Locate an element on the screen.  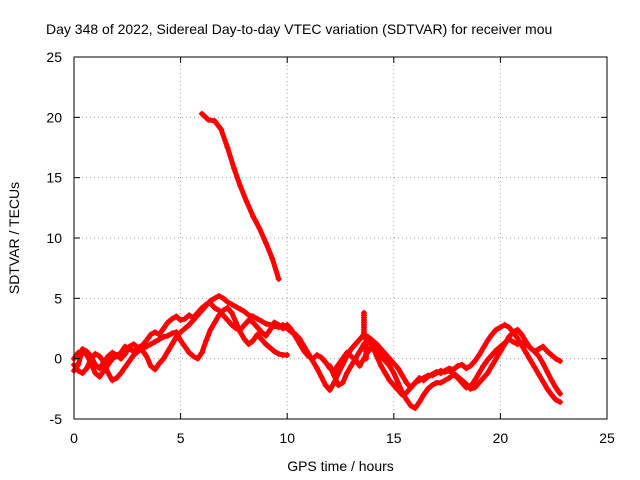
y-tick-label: 10 is located at coordinates (54, 238).